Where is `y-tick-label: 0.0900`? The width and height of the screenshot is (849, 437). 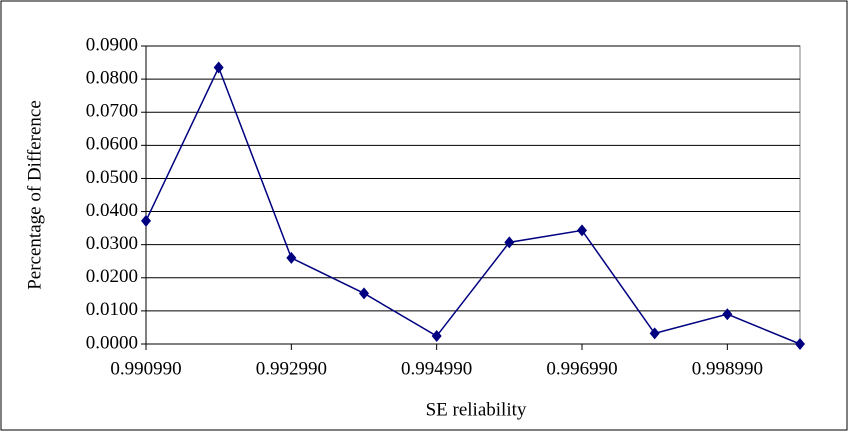
y-tick-label: 0.0900 is located at coordinates (112, 44).